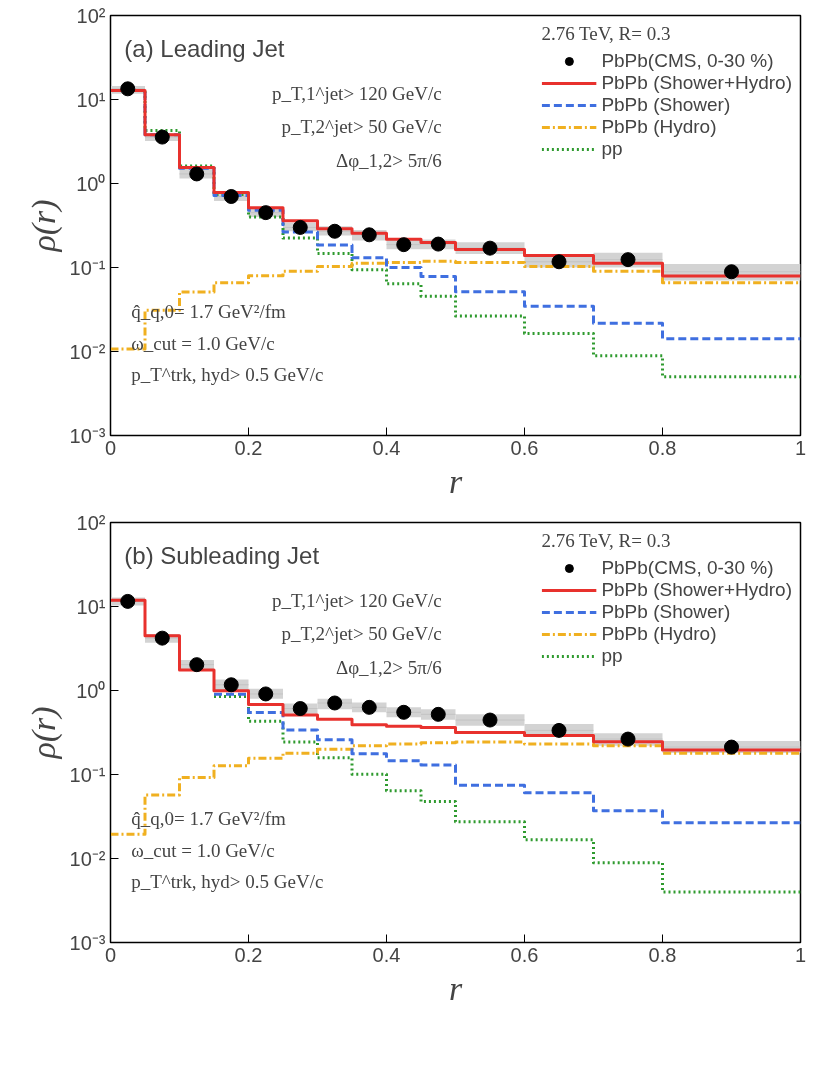 Image resolution: width=830 pixels, height=1091 pixels. I want to click on text: (b) Subleading Jet, so click(222, 555).